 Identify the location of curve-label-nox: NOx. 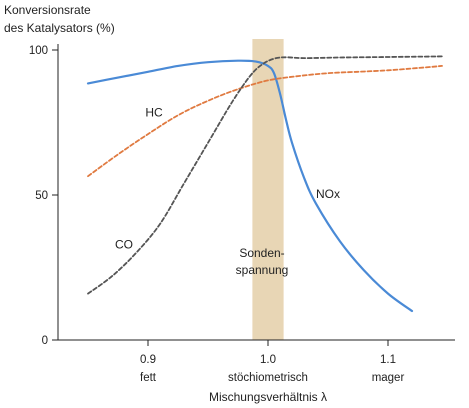
(328, 194).